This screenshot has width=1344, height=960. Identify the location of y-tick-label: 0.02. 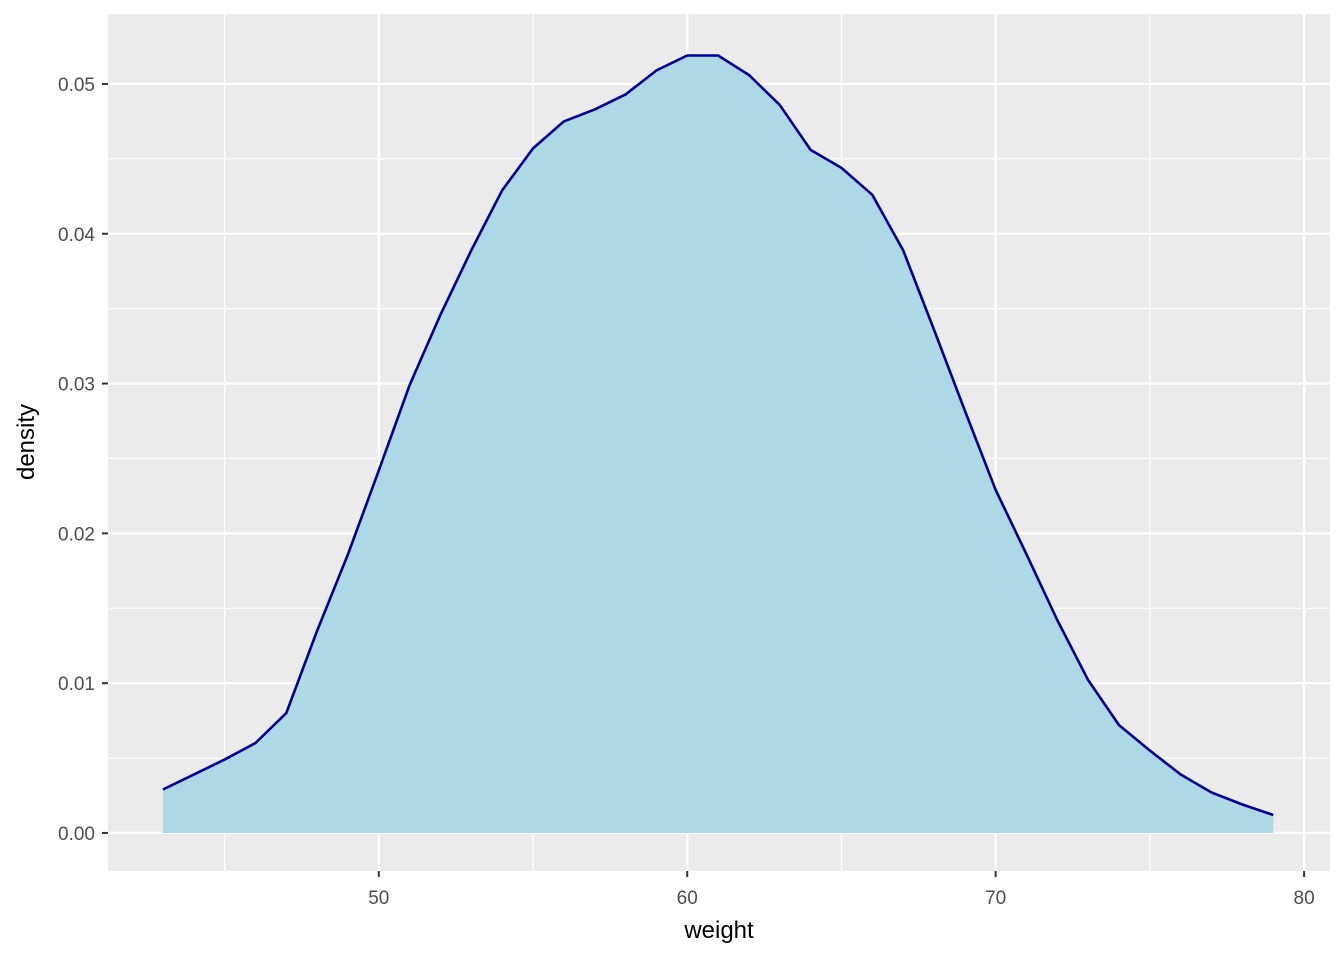
(76, 534).